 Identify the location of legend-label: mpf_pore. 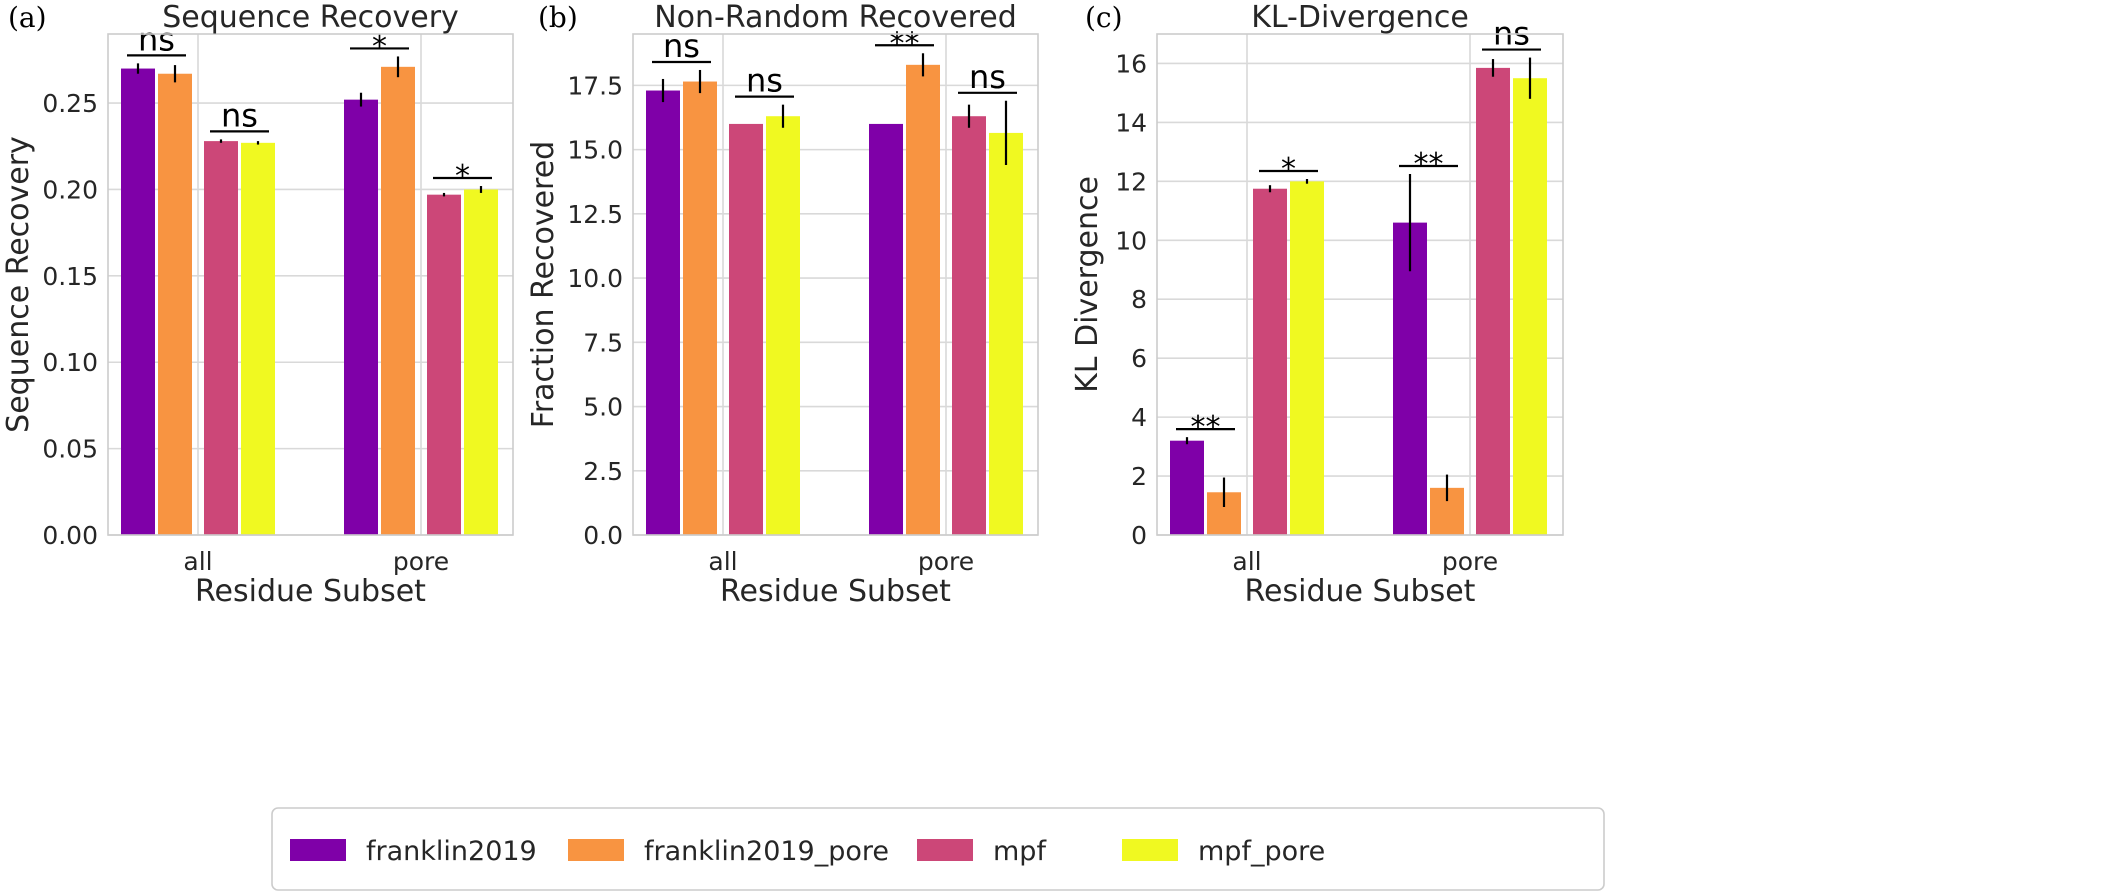
(1261, 851).